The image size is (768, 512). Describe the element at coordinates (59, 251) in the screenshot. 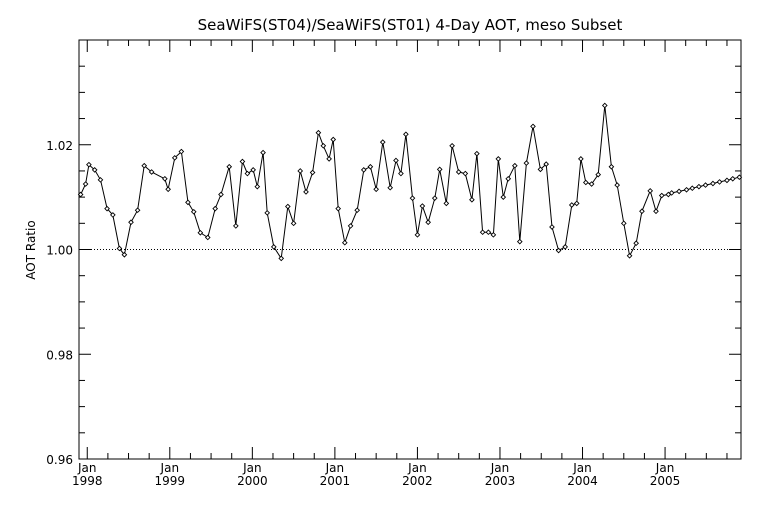

I see `y-tick-label: 1.00` at that location.